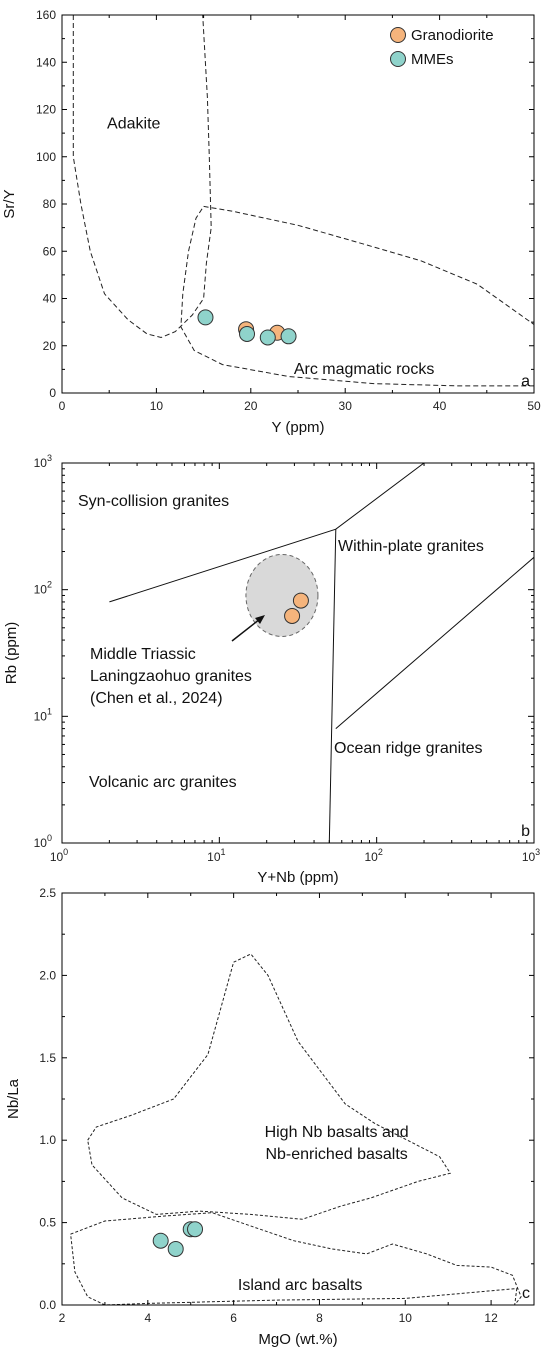 The height and width of the screenshot is (1368, 550). I want to click on annotation-arrow-line, so click(246, 630).